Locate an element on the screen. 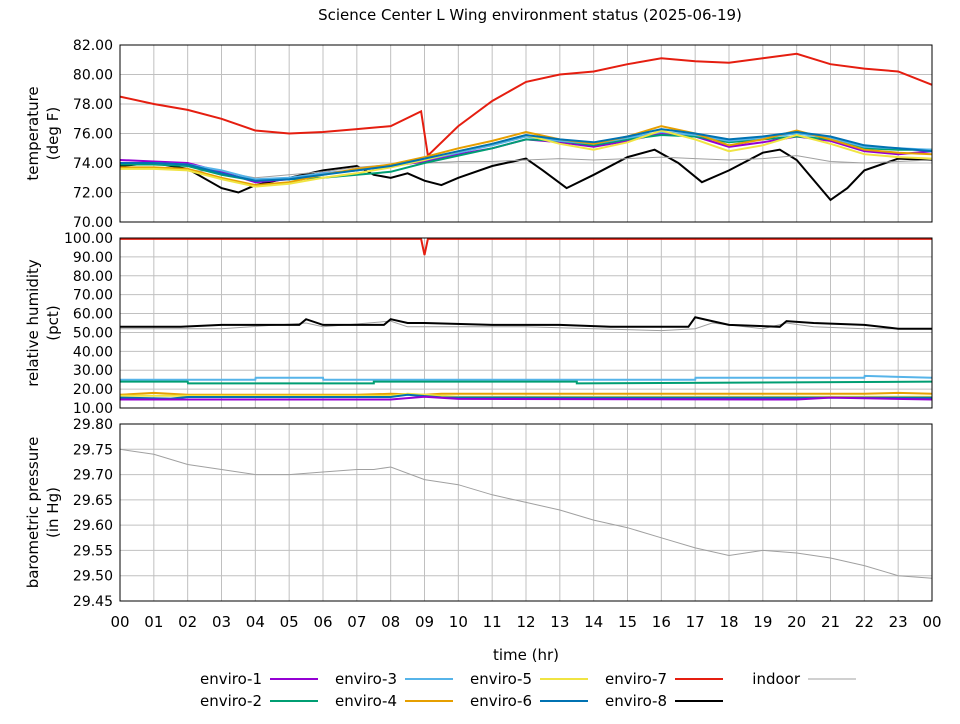 The width and height of the screenshot is (960, 724). y-tick-label: 40.00 is located at coordinates (93, 352).